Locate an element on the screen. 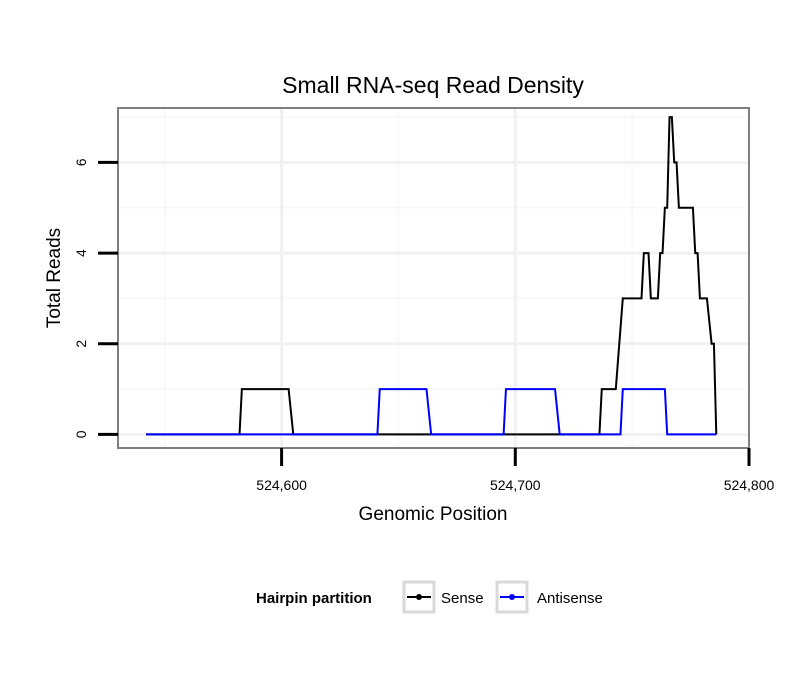  legend-title: Hairpin partition is located at coordinates (314, 598).